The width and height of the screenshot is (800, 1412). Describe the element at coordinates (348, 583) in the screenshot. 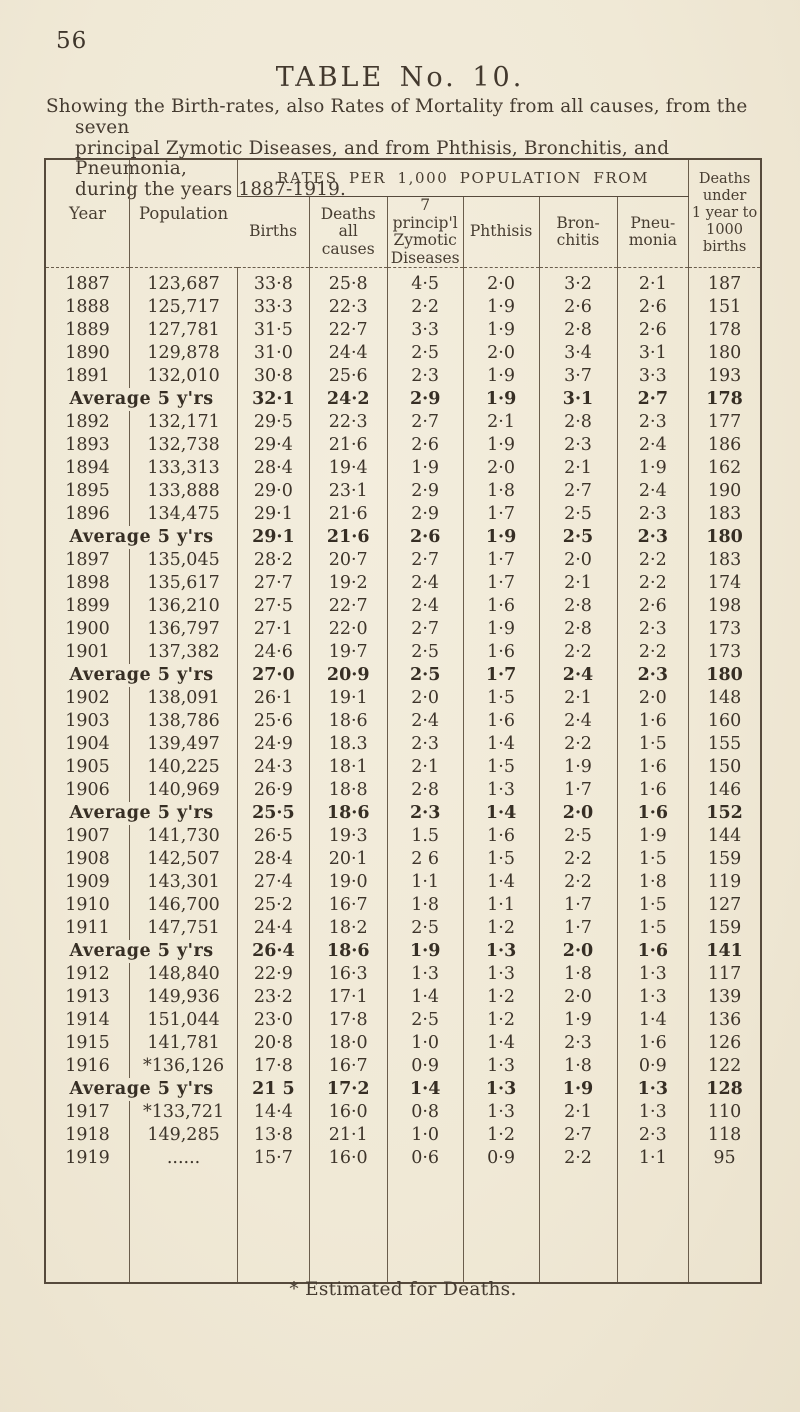

I see `cell-deaths-all: 19·2` at that location.